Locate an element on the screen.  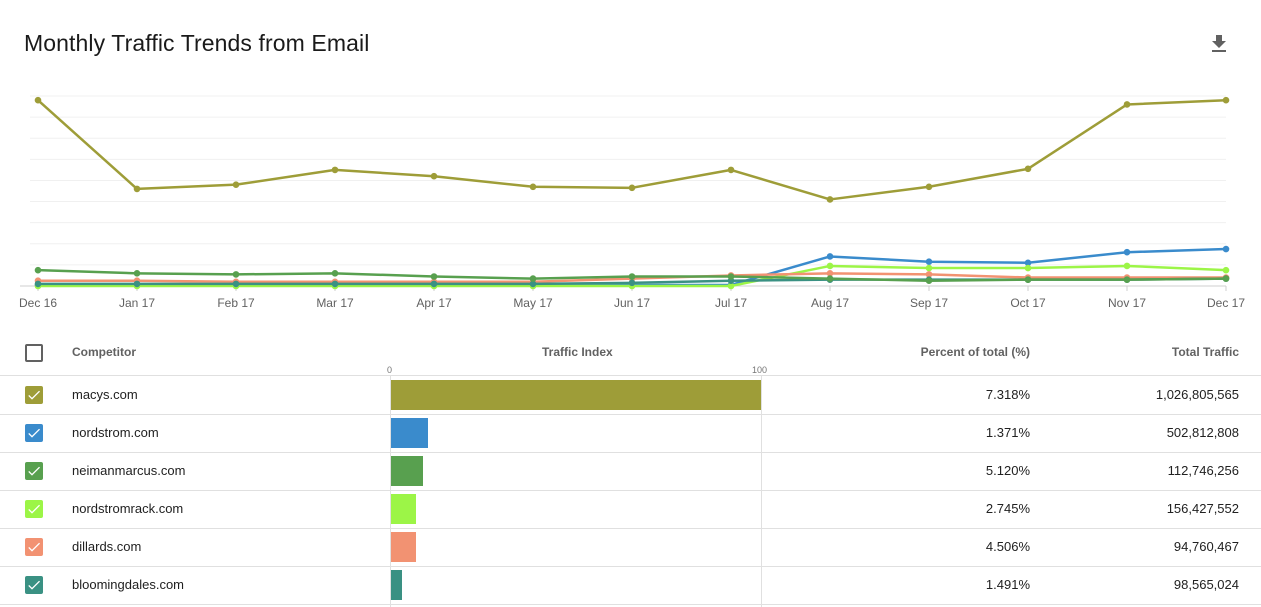
competitor-name: neimanmarcus.com is located at coordinates (129, 470).